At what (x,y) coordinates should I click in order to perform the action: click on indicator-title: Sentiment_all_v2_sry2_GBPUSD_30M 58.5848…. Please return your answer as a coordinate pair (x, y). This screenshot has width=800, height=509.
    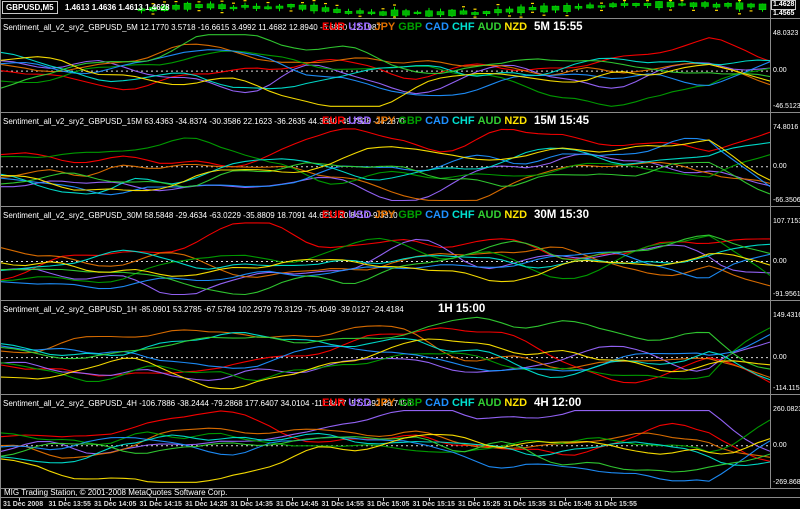
    Looking at the image, I should click on (200, 215).